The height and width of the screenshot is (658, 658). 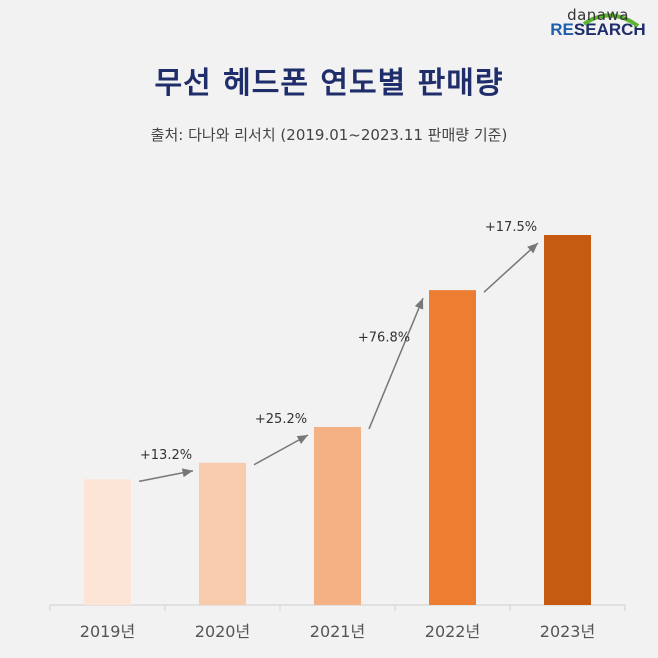 I want to click on logo-re-text: RE, so click(x=562, y=29).